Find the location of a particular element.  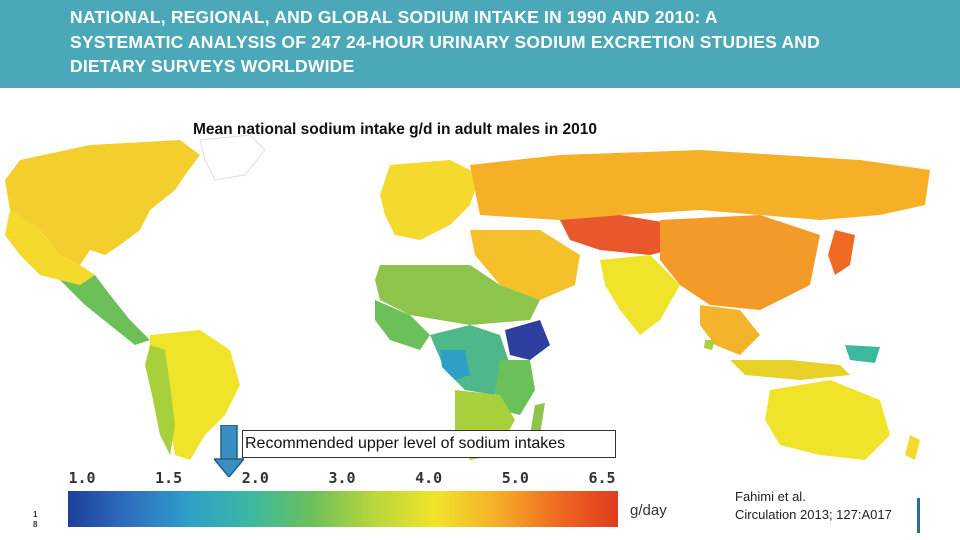

southeast-asia is located at coordinates (730, 330).